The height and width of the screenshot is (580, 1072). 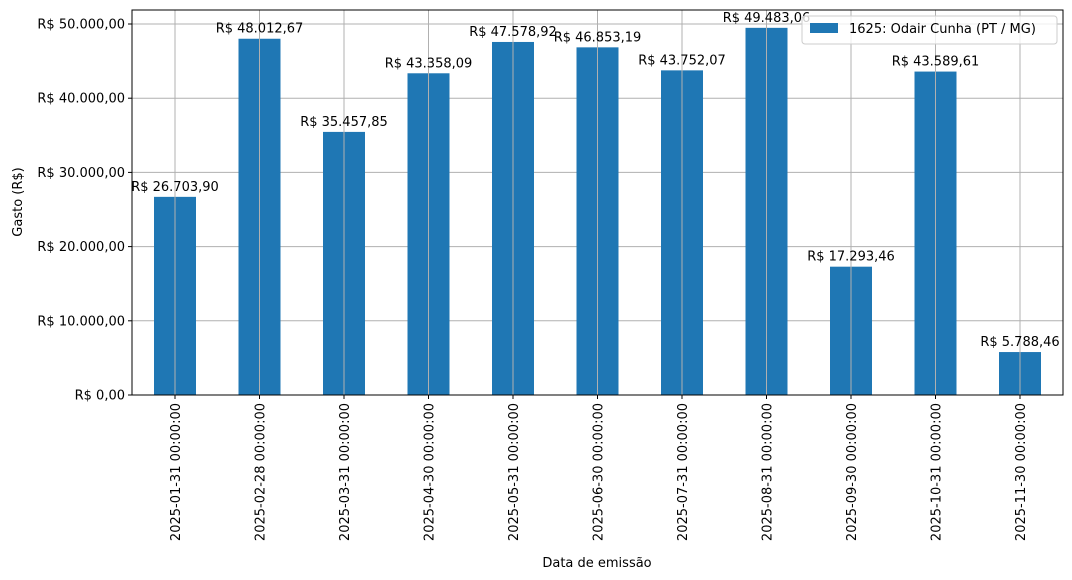 What do you see at coordinates (81, 321) in the screenshot?
I see `y-tick-label: R$ 10.000,00` at bounding box center [81, 321].